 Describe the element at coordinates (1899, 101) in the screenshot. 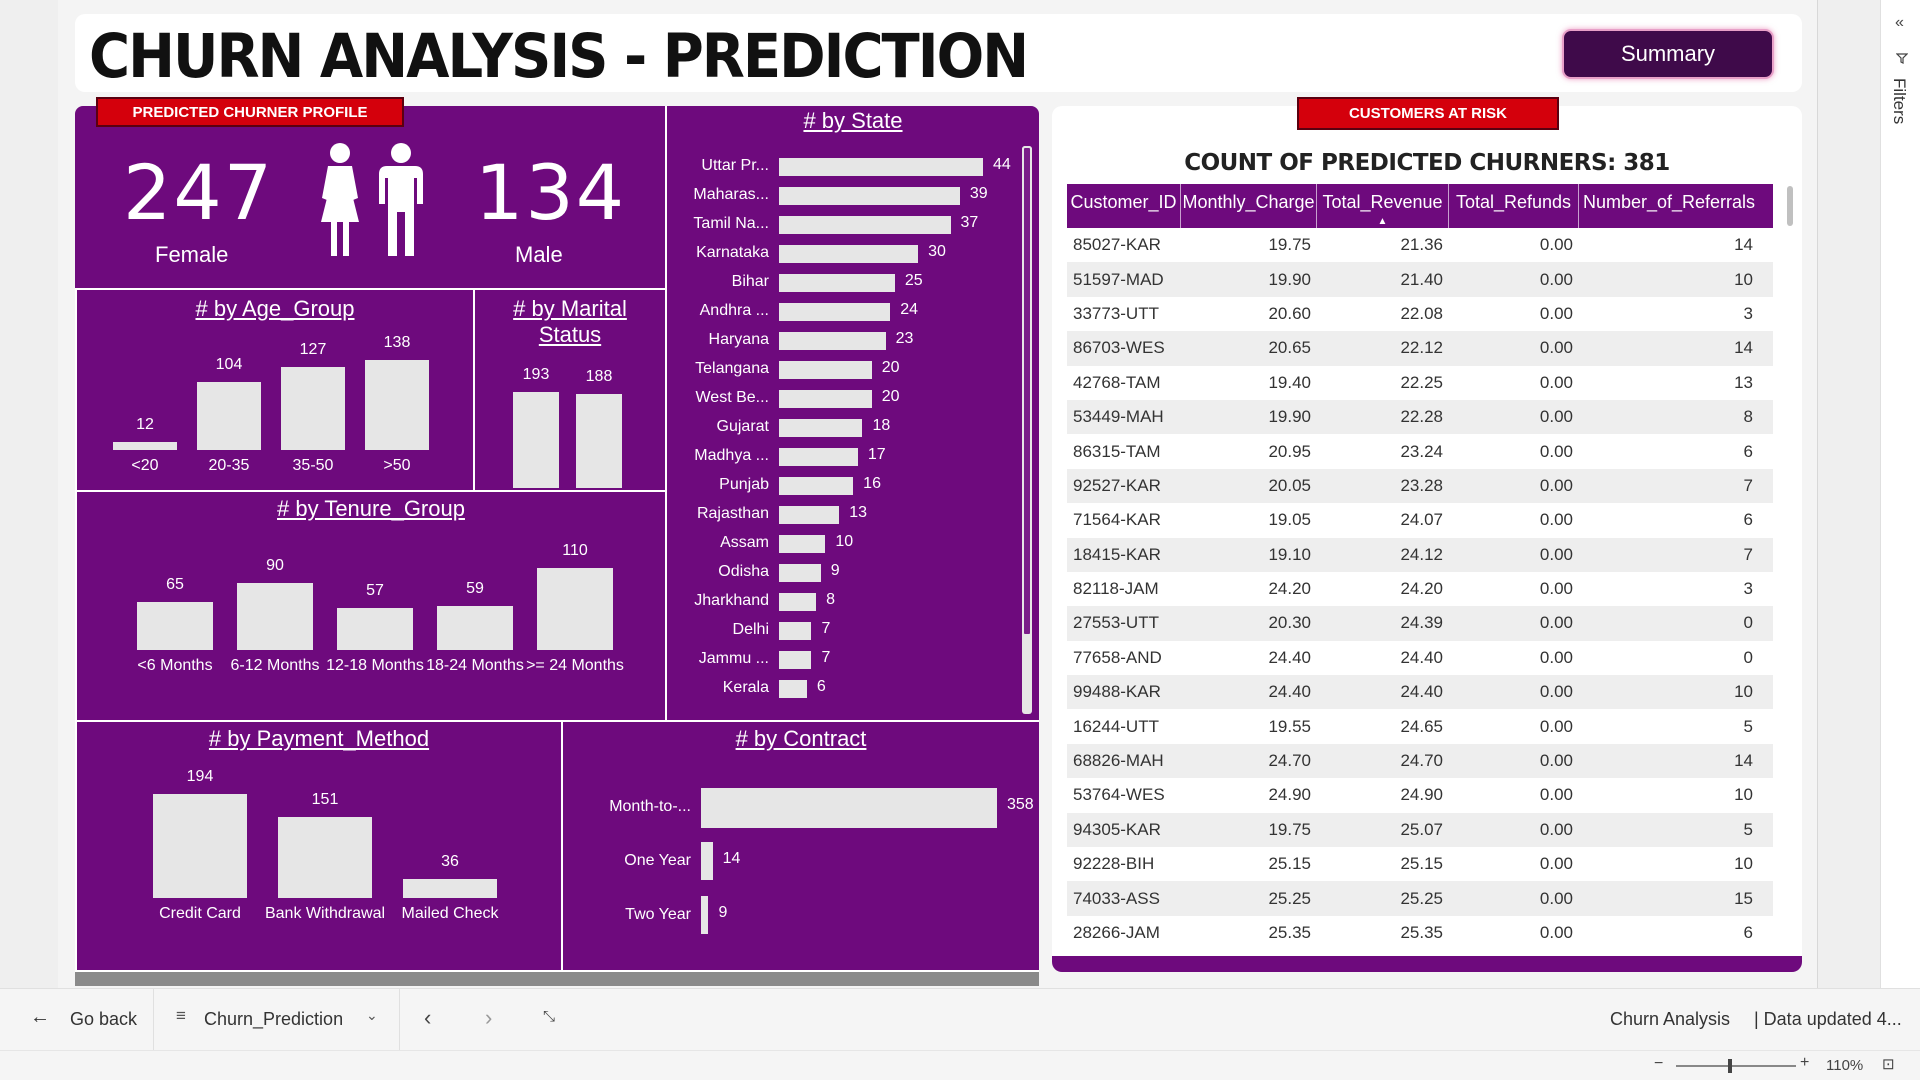

I see `filters-label: Filters` at that location.